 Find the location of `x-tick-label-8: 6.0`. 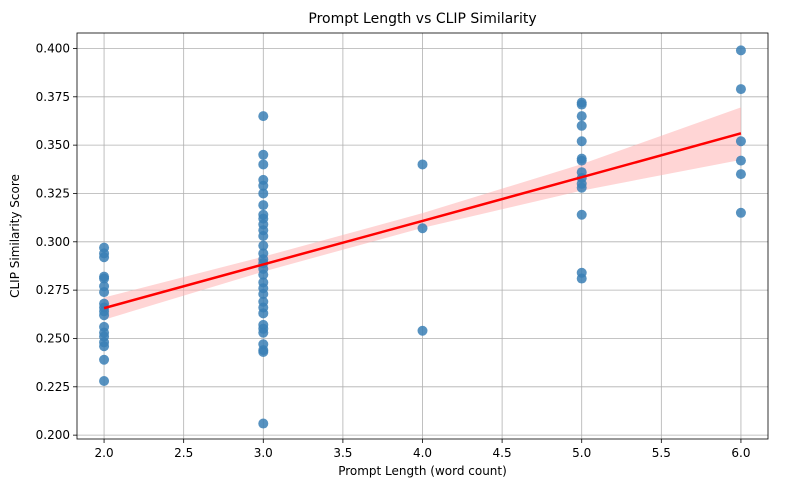

x-tick-label-8: 6.0 is located at coordinates (740, 453).